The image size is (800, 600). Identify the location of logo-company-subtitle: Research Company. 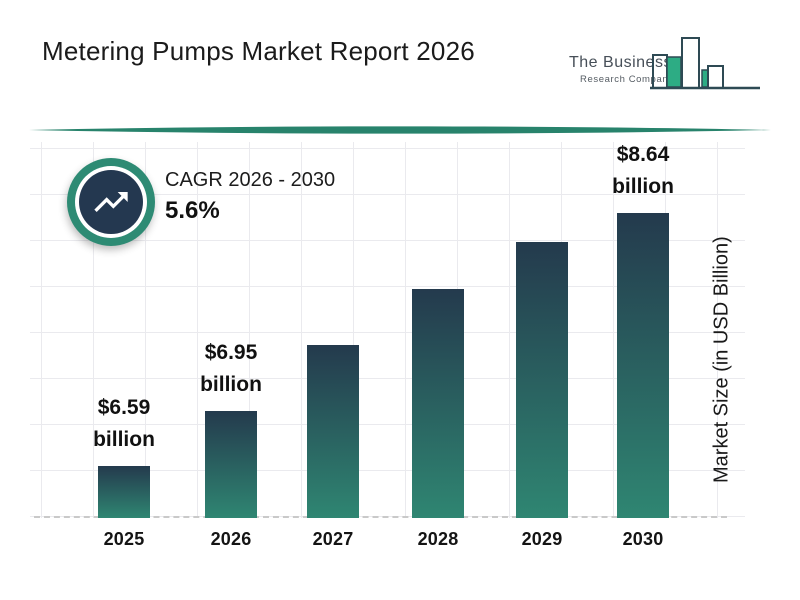
(627, 79).